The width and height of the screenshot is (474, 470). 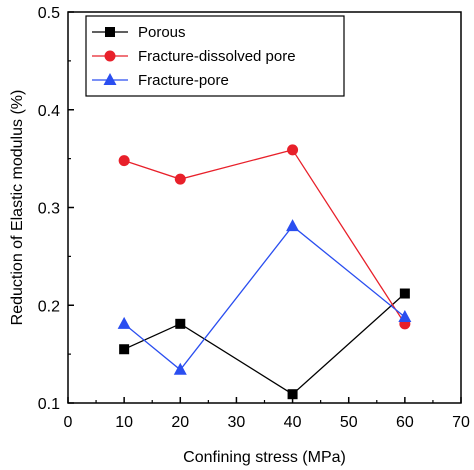 What do you see at coordinates (17, 208) in the screenshot?
I see `y-axis-label: Reduction of Elastic modulus (%)` at bounding box center [17, 208].